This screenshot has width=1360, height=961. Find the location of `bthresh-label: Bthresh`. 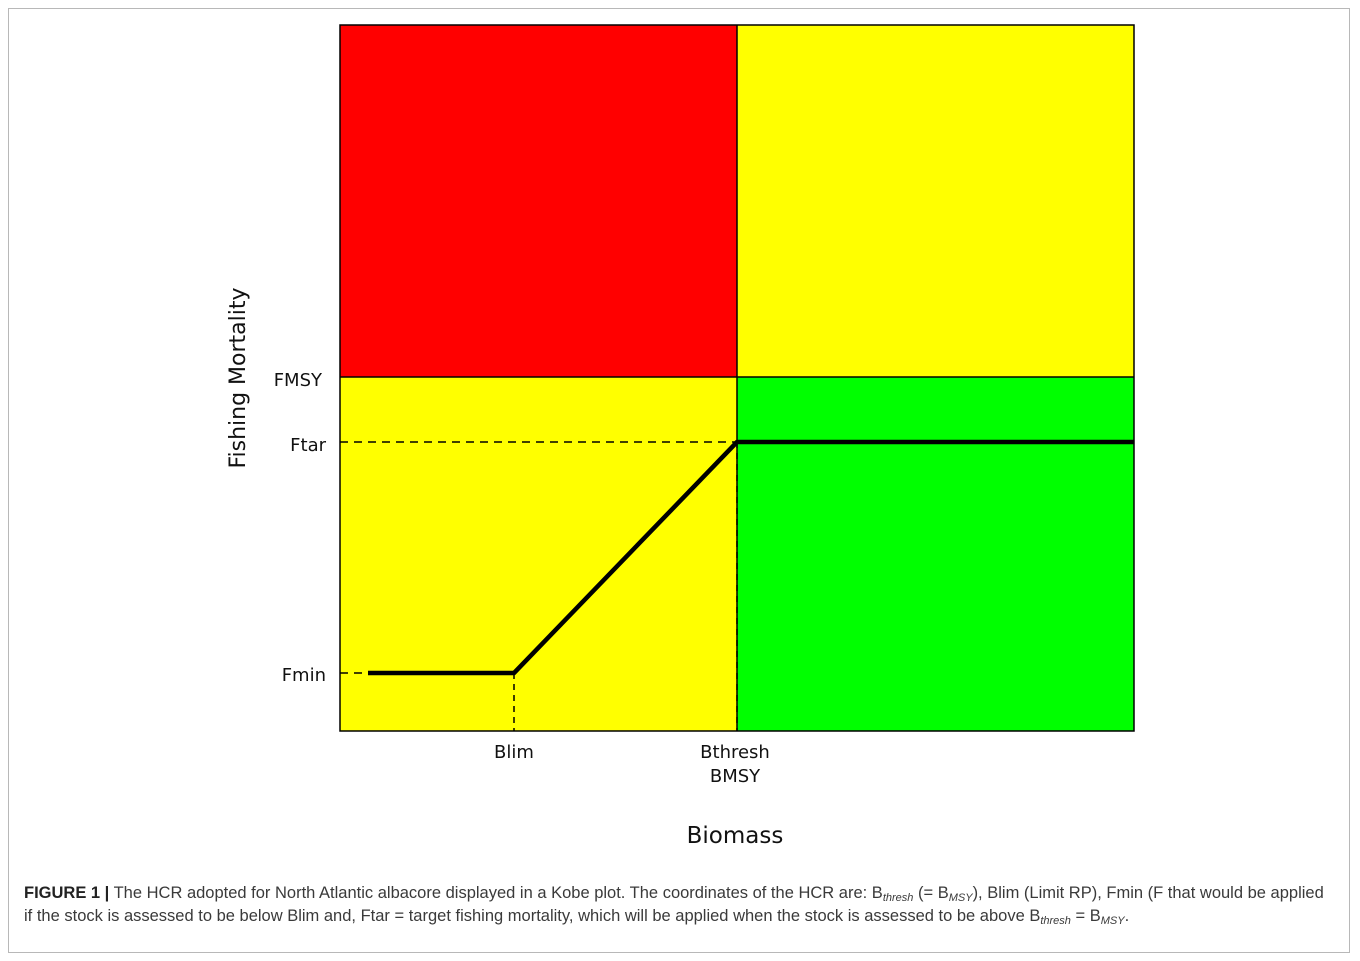

bthresh-label: Bthresh is located at coordinates (735, 752).